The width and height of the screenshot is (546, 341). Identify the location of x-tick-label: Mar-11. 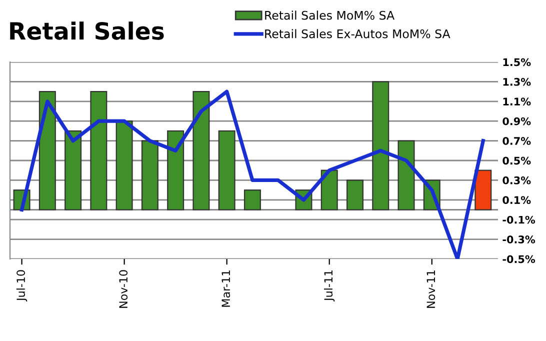
(226, 288).